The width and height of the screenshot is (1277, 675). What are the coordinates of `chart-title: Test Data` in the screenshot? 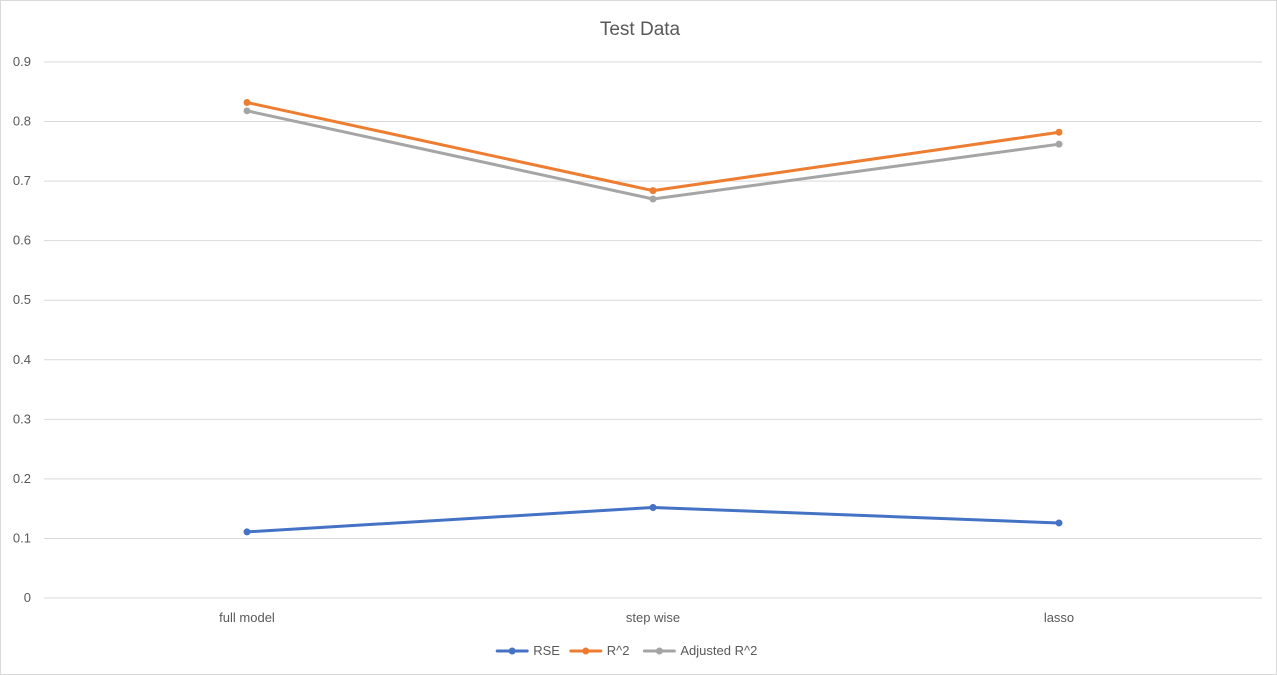 It's located at (640, 29).